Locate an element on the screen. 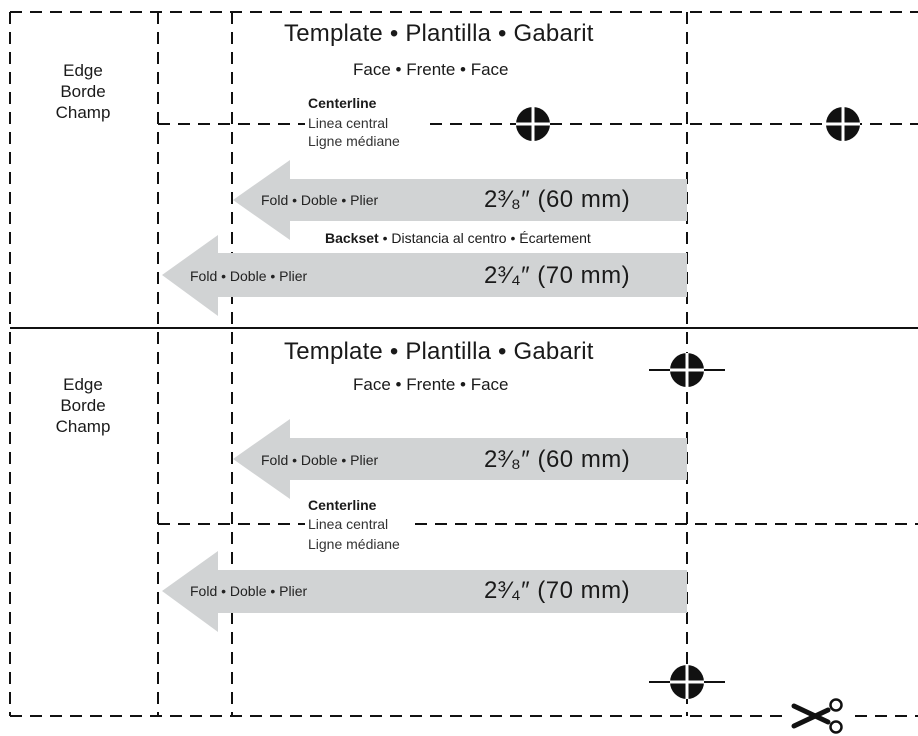 Image resolution: width=918 pixels, height=736 pixels. scissors-icon is located at coordinates (817, 716).